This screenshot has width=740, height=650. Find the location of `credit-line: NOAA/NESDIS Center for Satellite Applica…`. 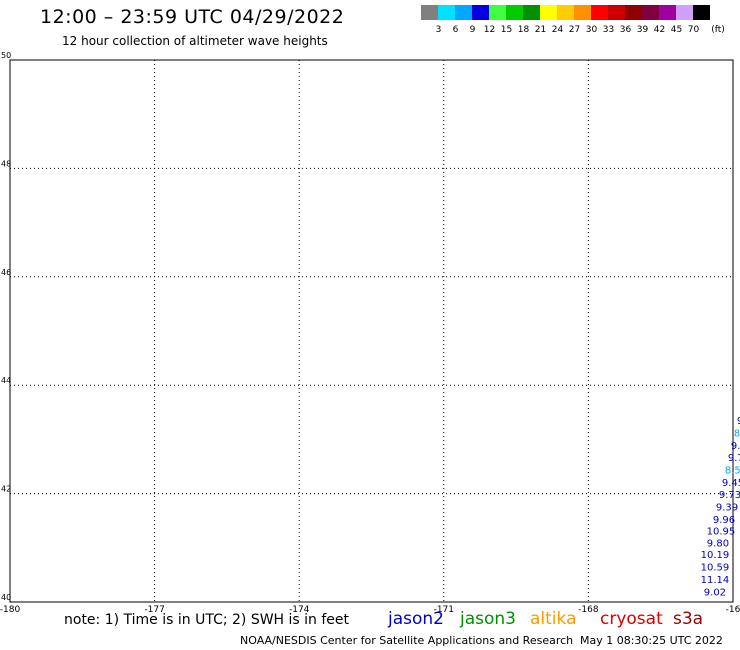

credit-line: NOAA/NESDIS Center for Satellite Applica… is located at coordinates (407, 640).